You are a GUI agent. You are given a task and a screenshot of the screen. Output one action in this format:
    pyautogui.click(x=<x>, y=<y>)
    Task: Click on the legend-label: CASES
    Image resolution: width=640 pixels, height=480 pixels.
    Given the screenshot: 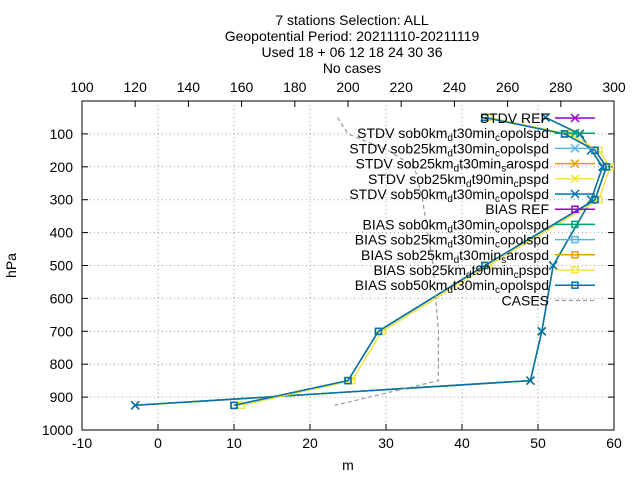 What is the action you would take?
    pyautogui.click(x=525, y=300)
    